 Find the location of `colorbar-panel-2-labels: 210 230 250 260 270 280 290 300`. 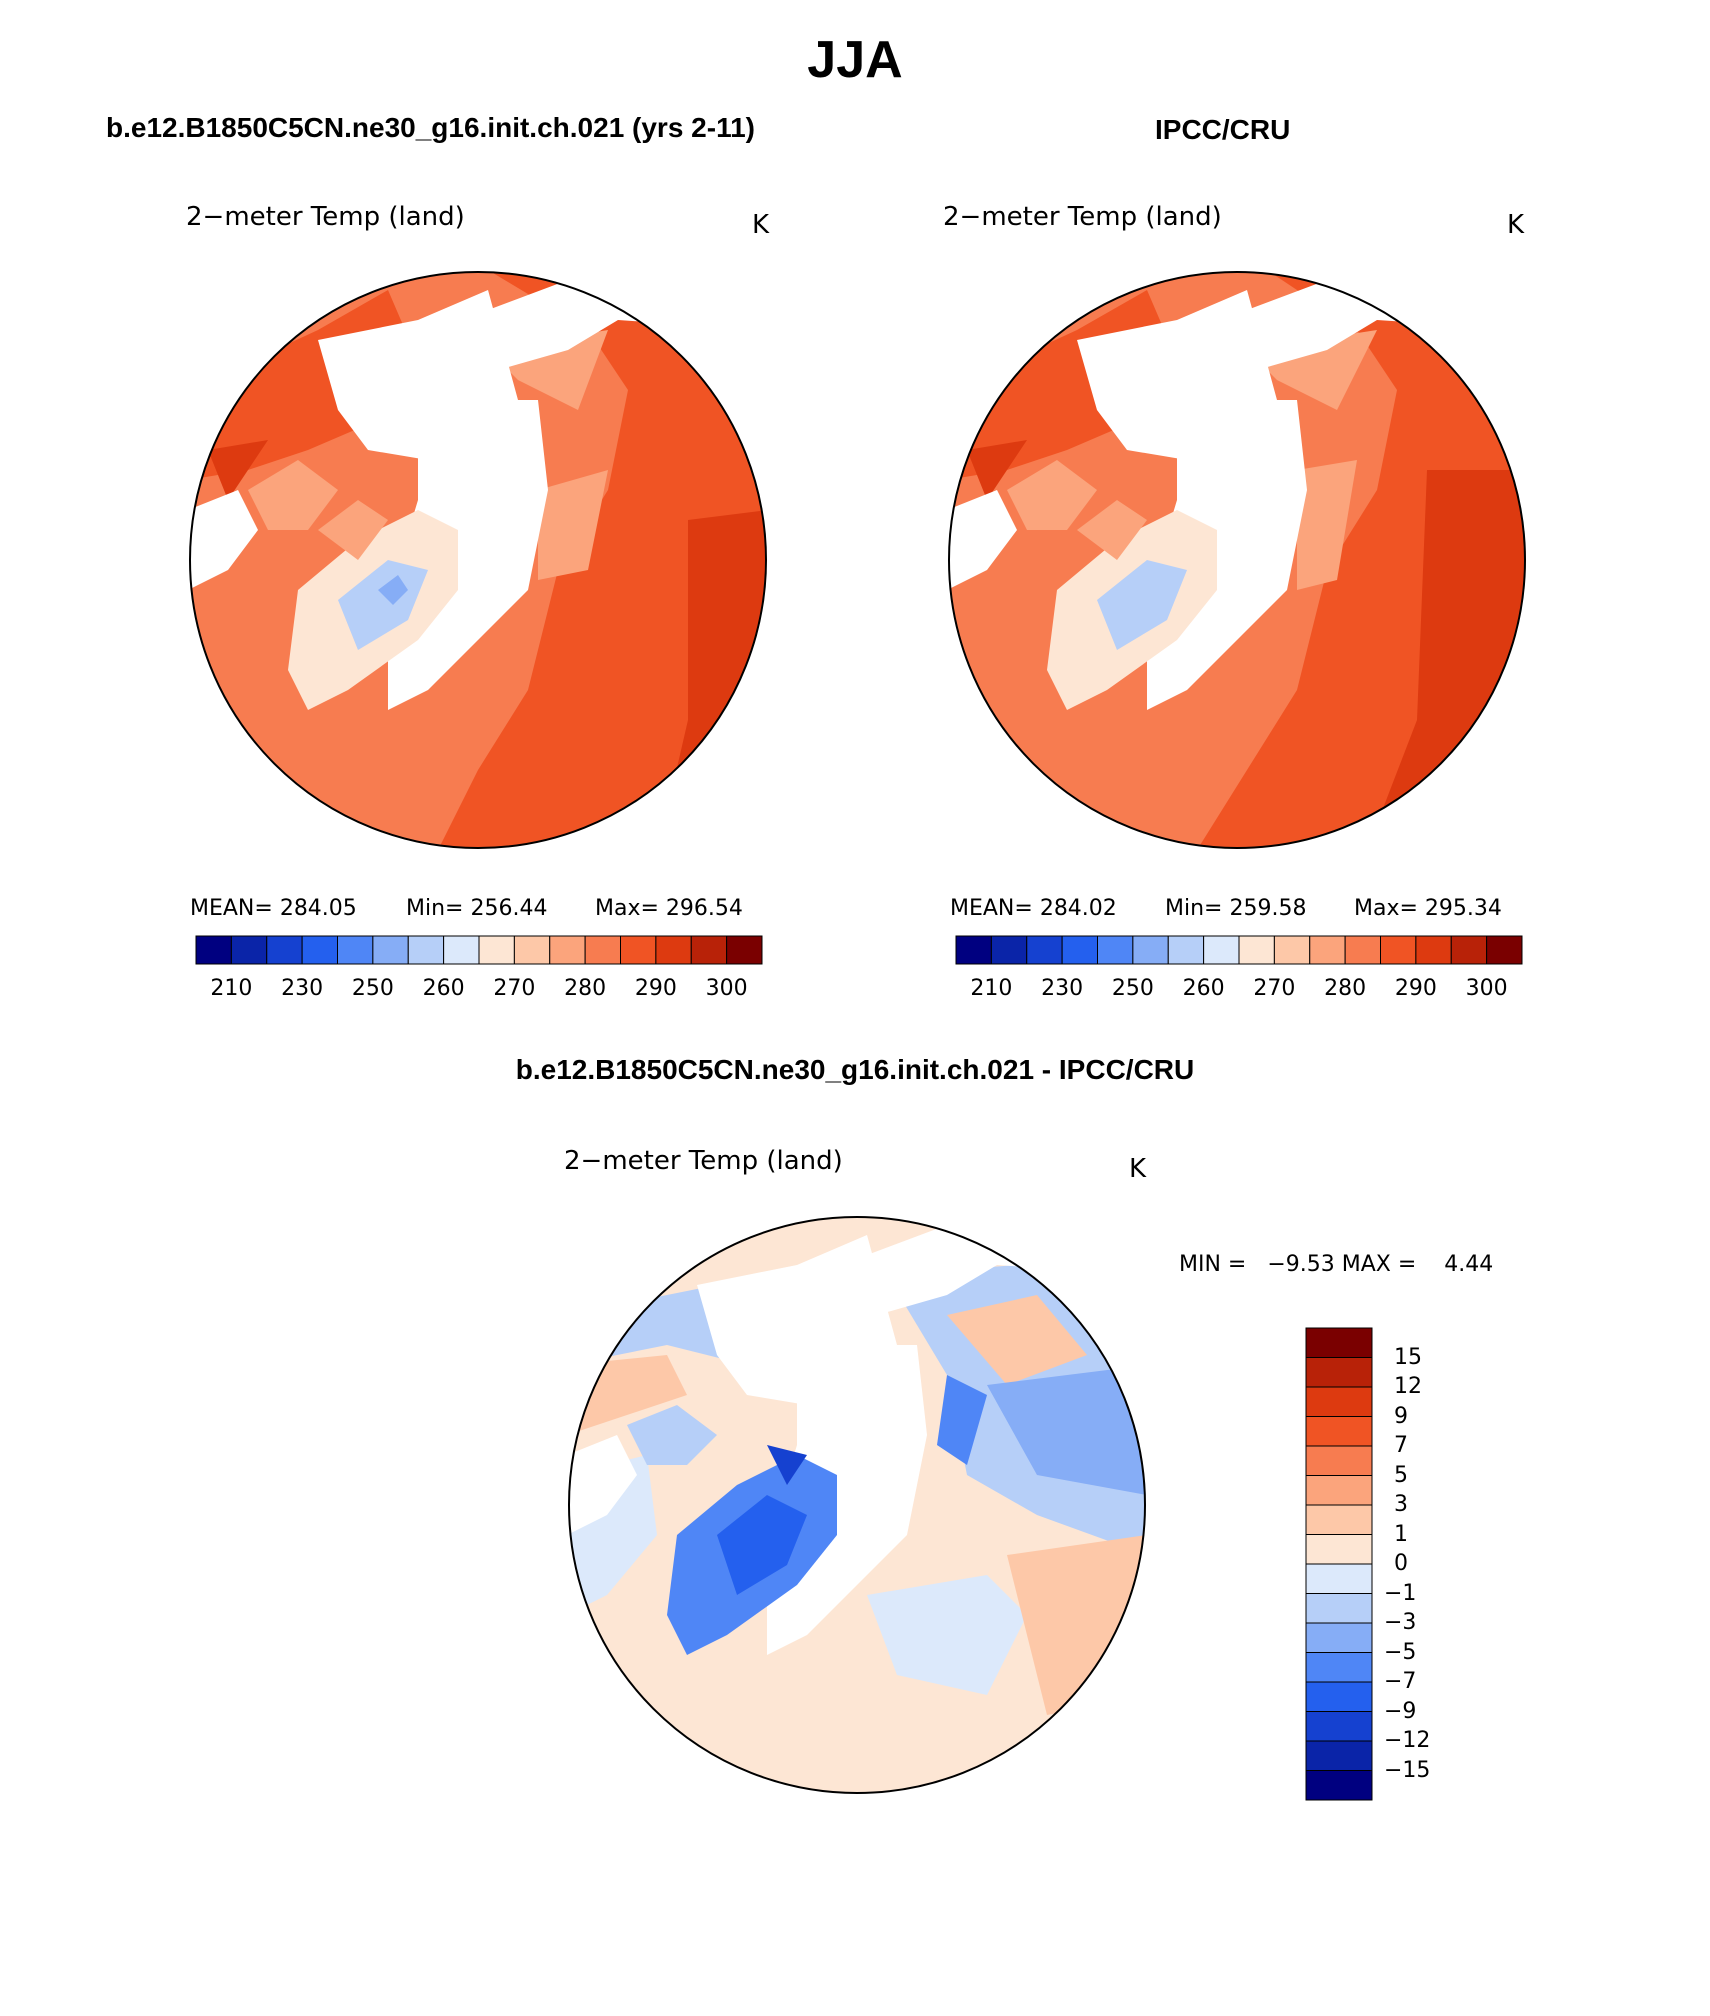

colorbar-panel-2-labels: 210 230 250 260 270 280 290 300 is located at coordinates (1239, 991).